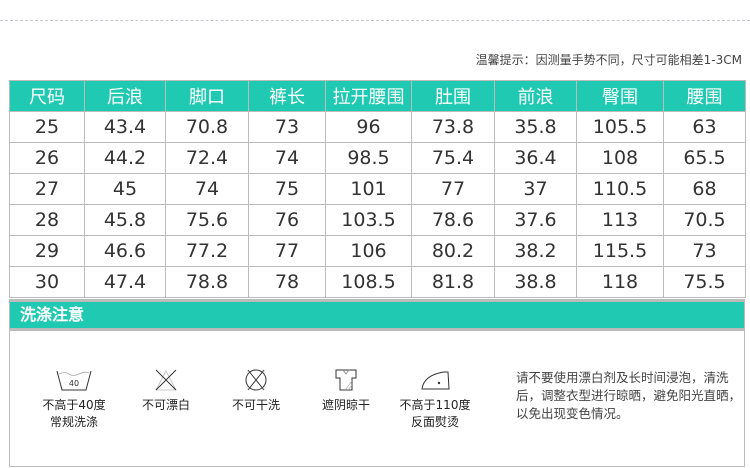  Describe the element at coordinates (368, 220) in the screenshot. I see `table-cell: 103.5` at that location.